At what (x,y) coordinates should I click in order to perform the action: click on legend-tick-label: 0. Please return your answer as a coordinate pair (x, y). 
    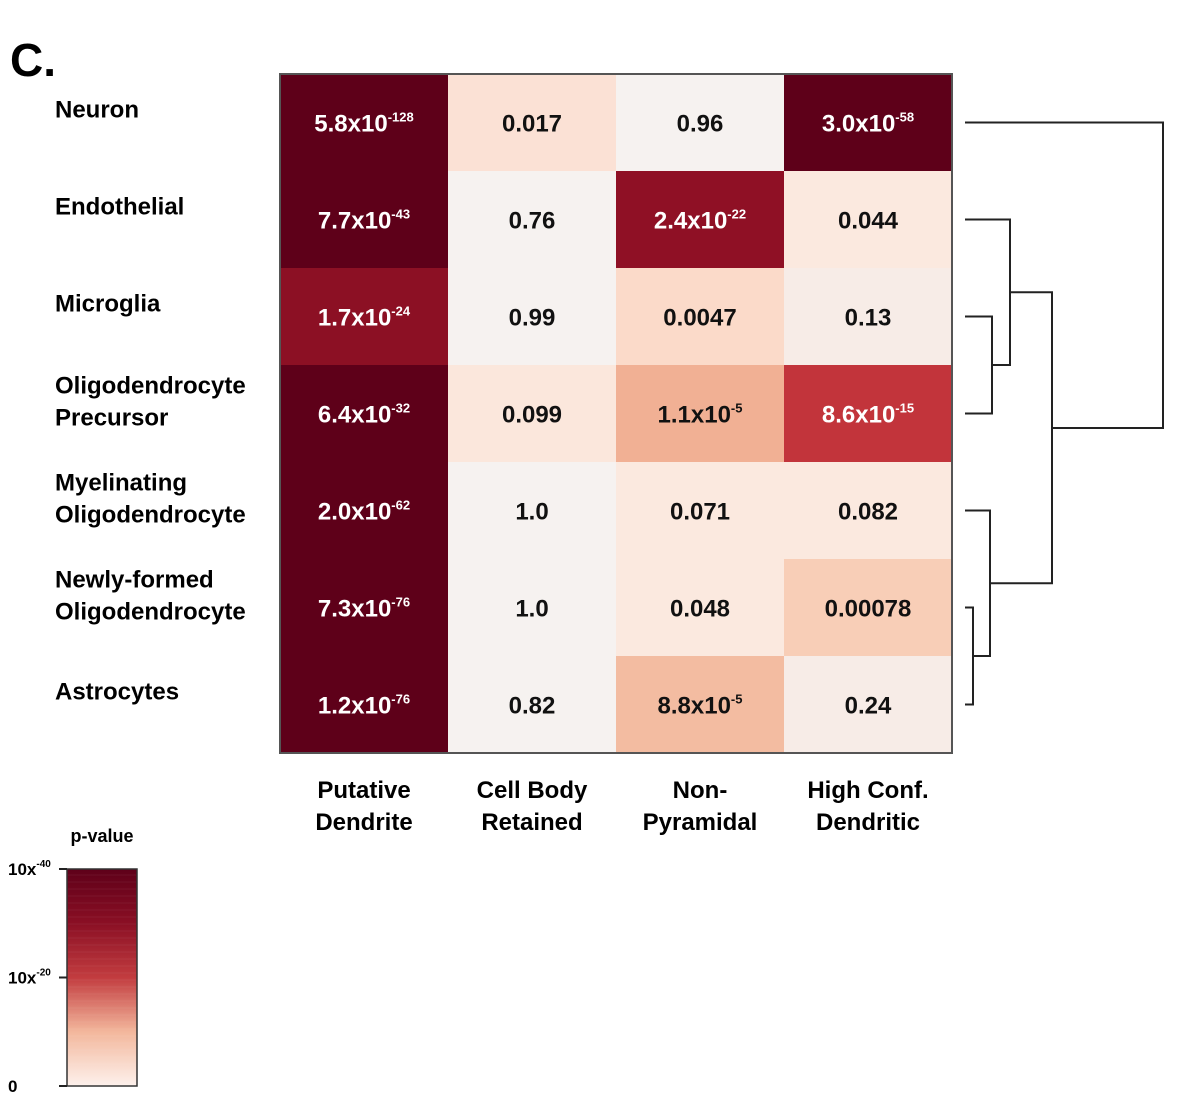
    Looking at the image, I should click on (12, 1086).